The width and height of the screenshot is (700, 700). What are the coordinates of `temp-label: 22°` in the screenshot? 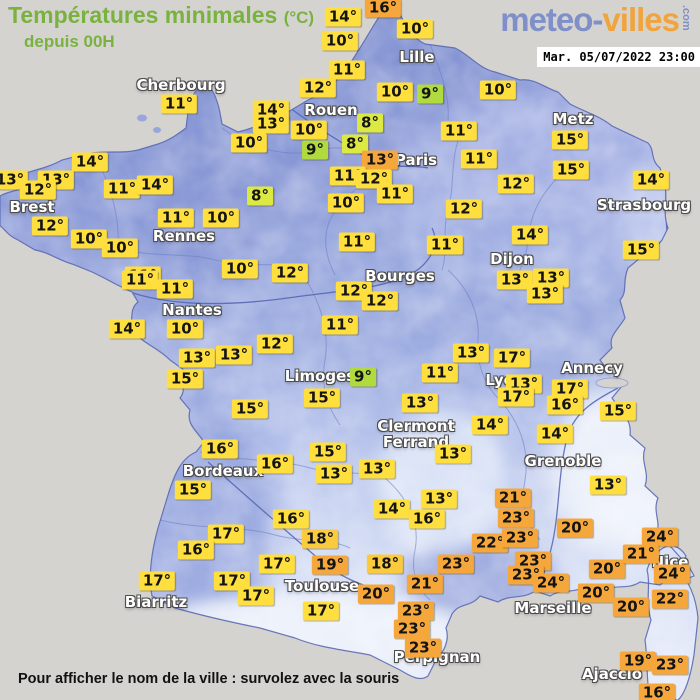 It's located at (490, 543).